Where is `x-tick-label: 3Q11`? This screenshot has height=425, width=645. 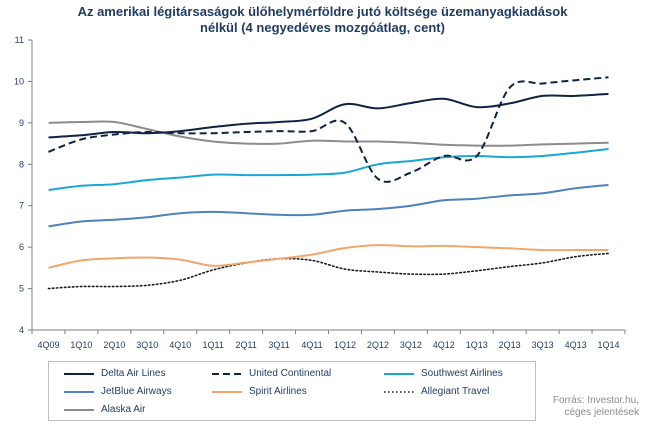
x-tick-label: 3Q11 is located at coordinates (278, 345).